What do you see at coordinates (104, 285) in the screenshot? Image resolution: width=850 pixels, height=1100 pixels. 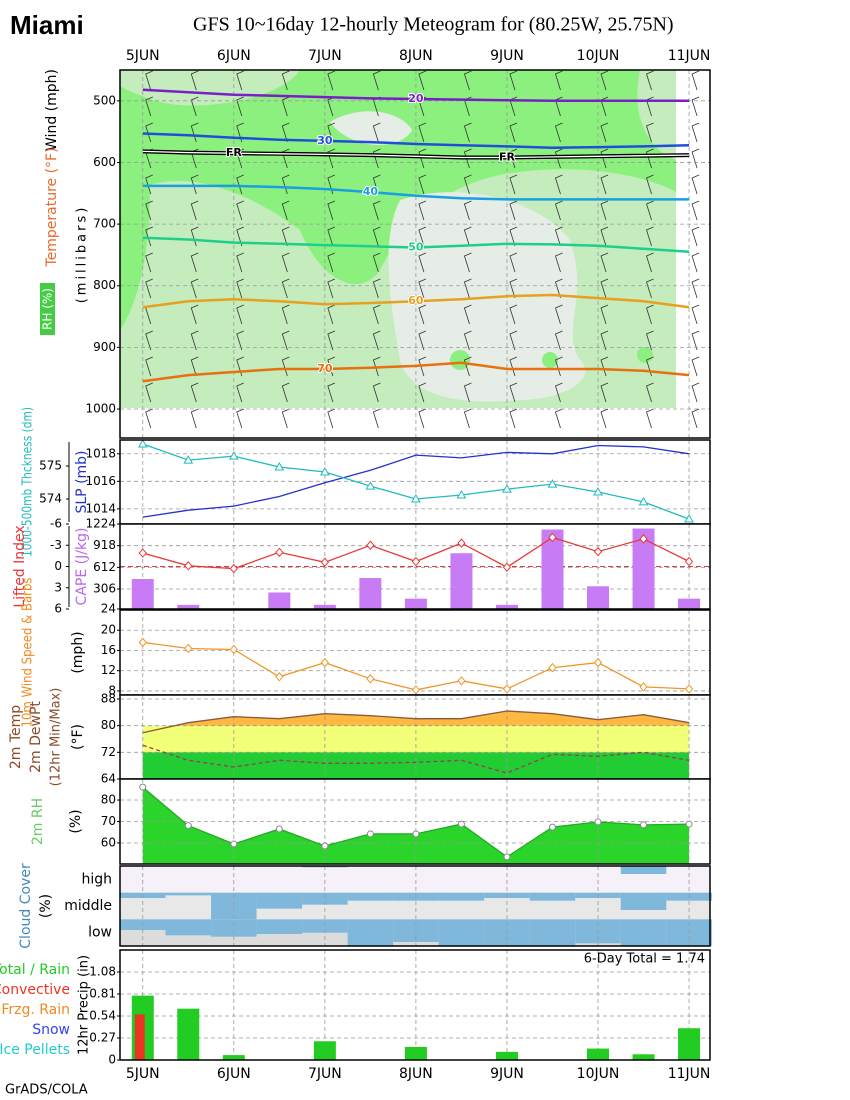 I see `y-tick-label: 800` at bounding box center [104, 285].